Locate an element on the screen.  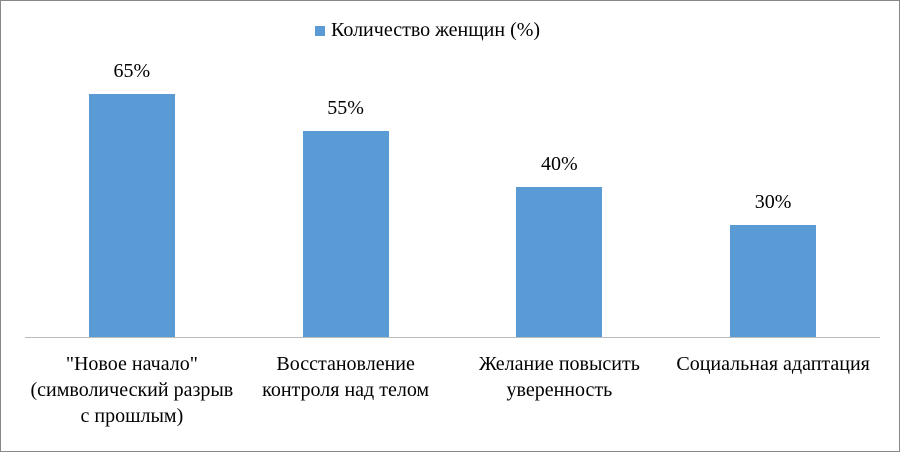
x-tick-label: Социальная адаптация is located at coordinates (773, 364).